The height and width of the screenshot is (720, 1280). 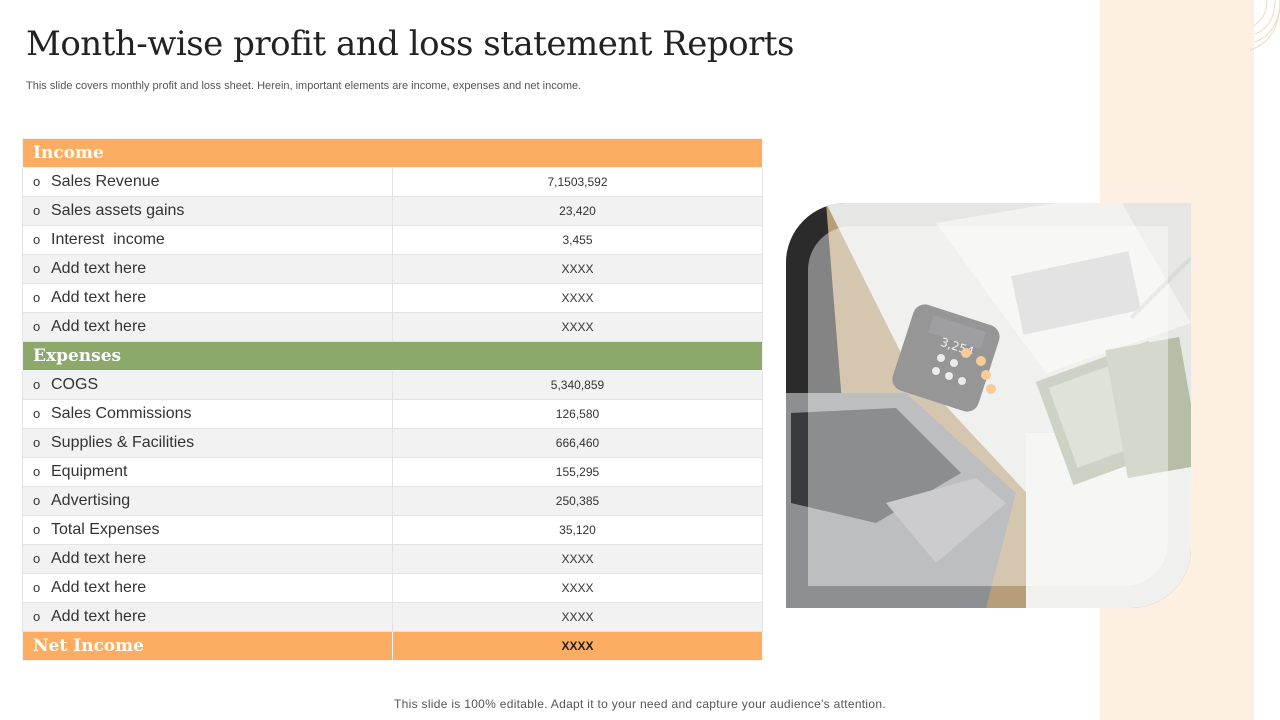 I want to click on row-label: o COGS, so click(x=207, y=385).